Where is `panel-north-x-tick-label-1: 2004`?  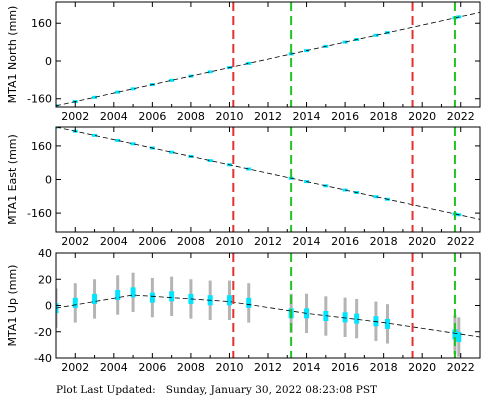 panel-north-x-tick-label-1: 2004 is located at coordinates (114, 116).